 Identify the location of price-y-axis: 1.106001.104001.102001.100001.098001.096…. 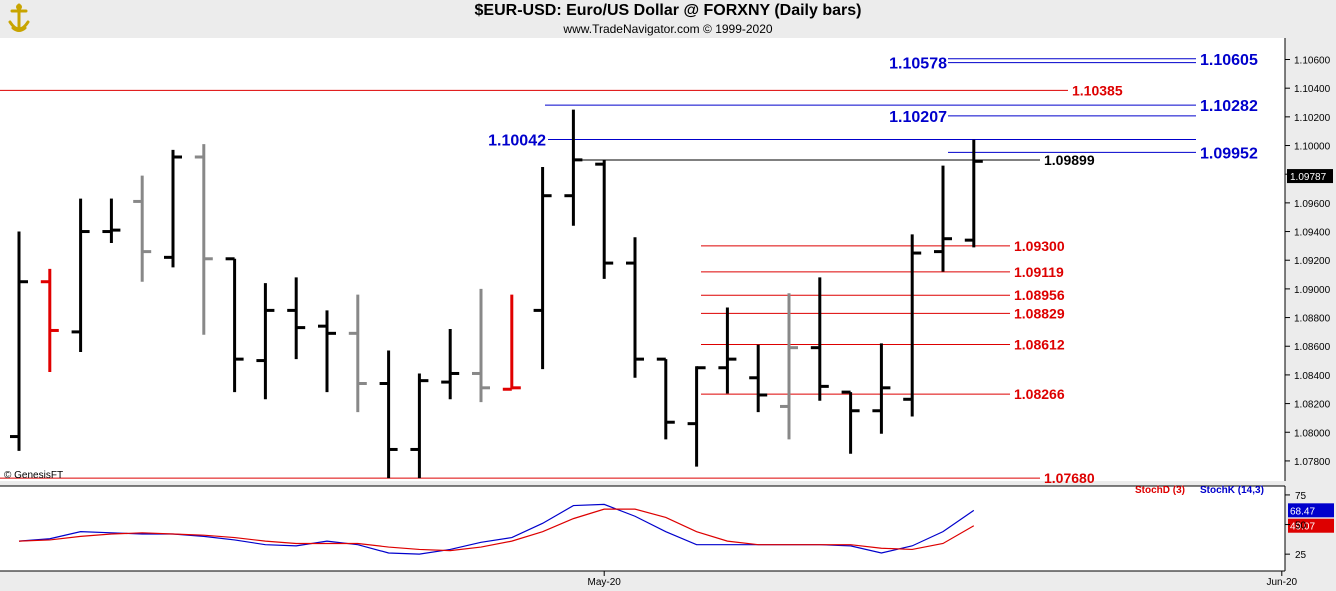
(1308, 259).